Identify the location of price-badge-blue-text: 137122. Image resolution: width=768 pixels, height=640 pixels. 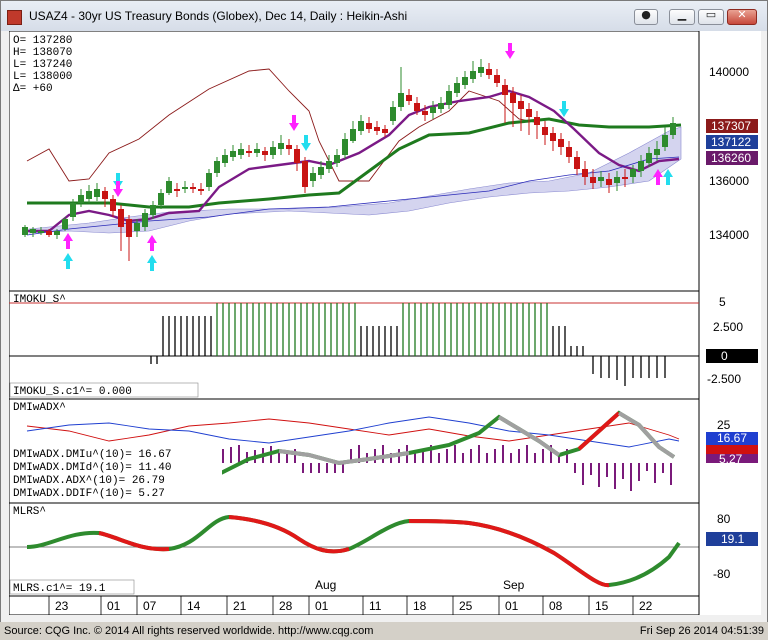
(731, 142).